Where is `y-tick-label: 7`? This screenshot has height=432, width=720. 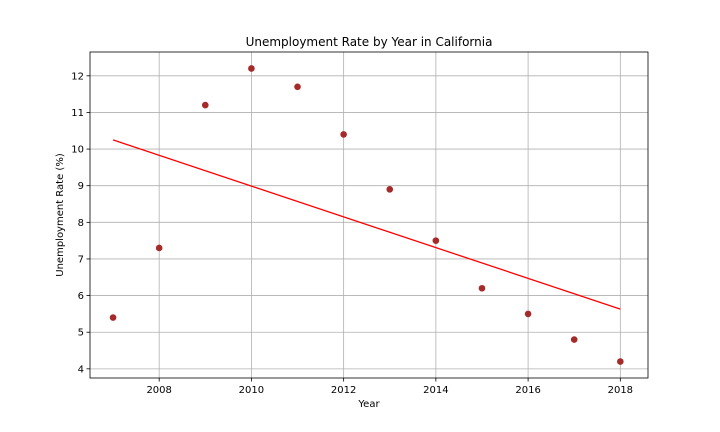
y-tick-label: 7 is located at coordinates (81, 259).